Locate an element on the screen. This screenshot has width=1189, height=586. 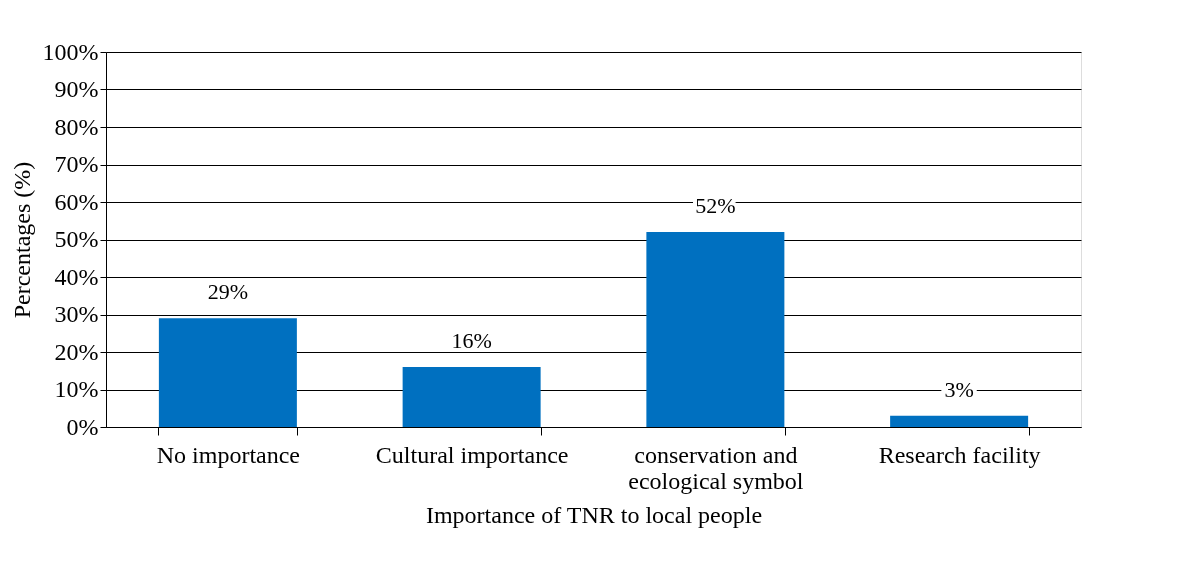
y-tick-label: 70% is located at coordinates (76, 164).